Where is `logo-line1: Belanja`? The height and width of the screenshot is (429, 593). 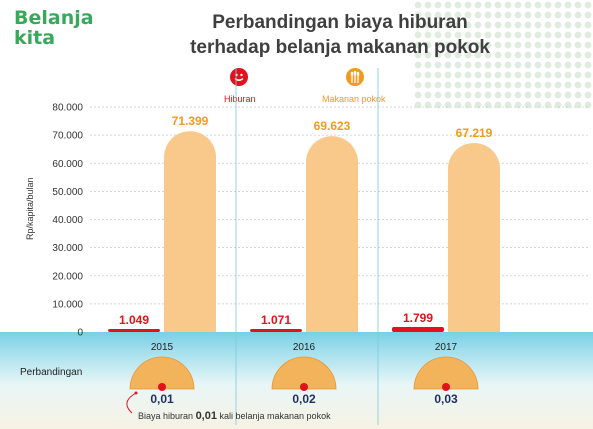 logo-line1: Belanja is located at coordinates (54, 18).